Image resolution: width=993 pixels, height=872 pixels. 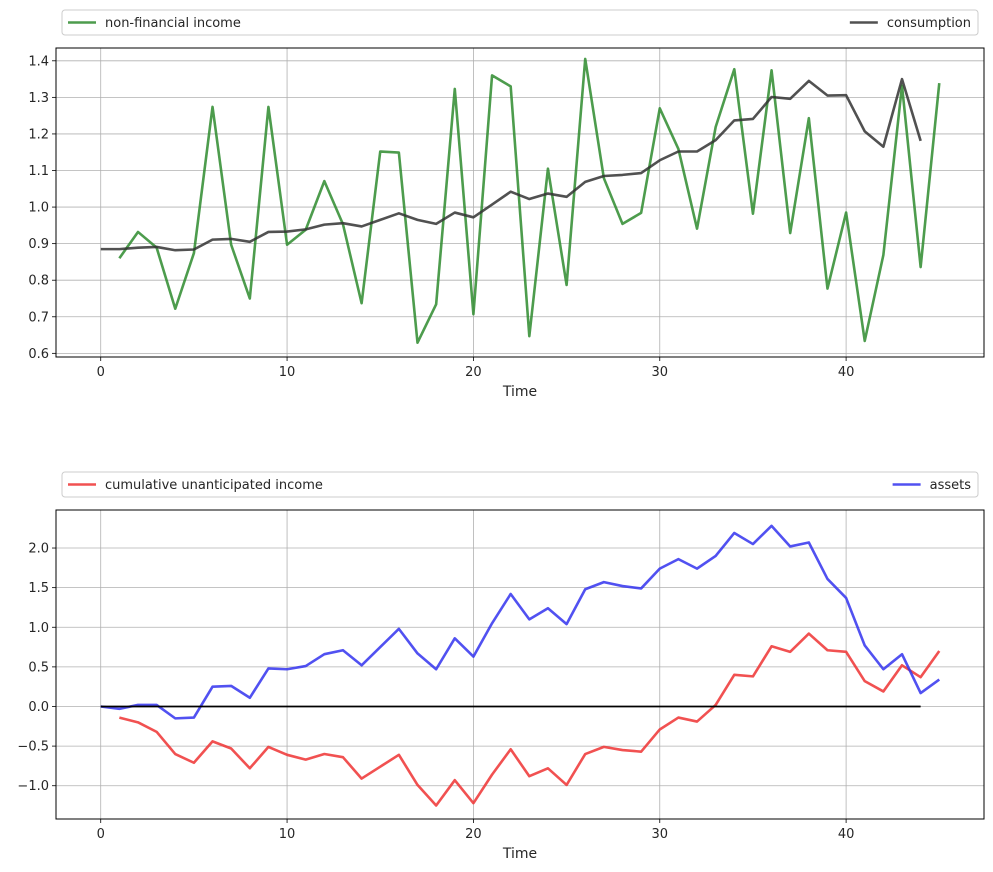 What do you see at coordinates (929, 23) in the screenshot?
I see `legend-label: consumption` at bounding box center [929, 23].